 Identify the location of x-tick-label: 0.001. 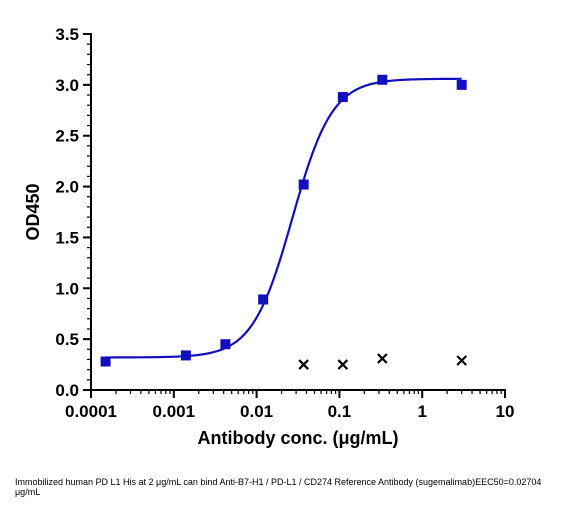
(174, 411).